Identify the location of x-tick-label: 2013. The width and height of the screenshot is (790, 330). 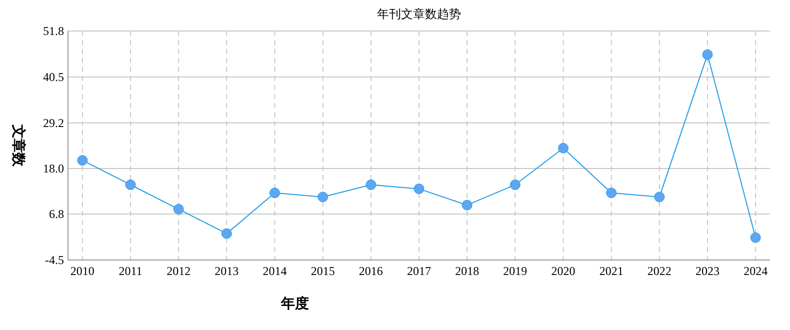
(226, 271).